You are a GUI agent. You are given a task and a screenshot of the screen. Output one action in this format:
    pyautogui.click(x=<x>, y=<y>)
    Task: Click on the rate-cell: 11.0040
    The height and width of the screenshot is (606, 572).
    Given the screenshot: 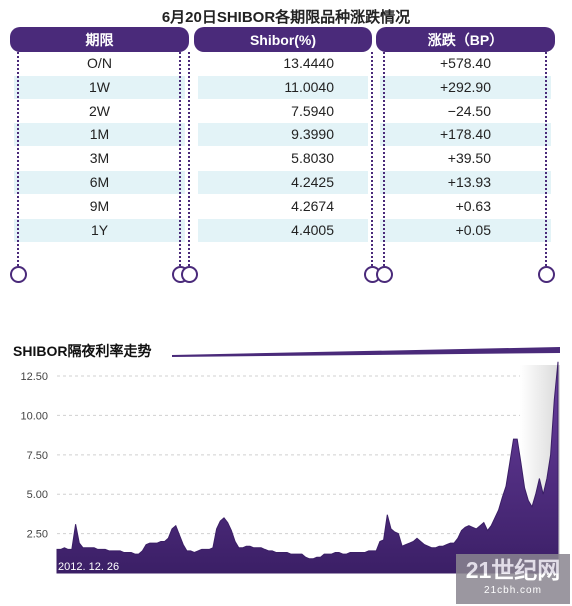 What is the action you would take?
    pyautogui.click(x=309, y=86)
    